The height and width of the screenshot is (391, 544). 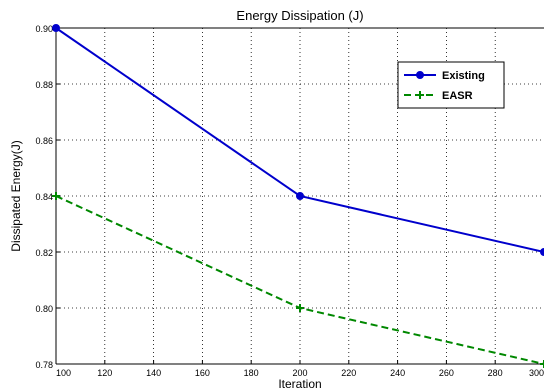 I want to click on legend-label-easr: EASR, so click(x=457, y=96).